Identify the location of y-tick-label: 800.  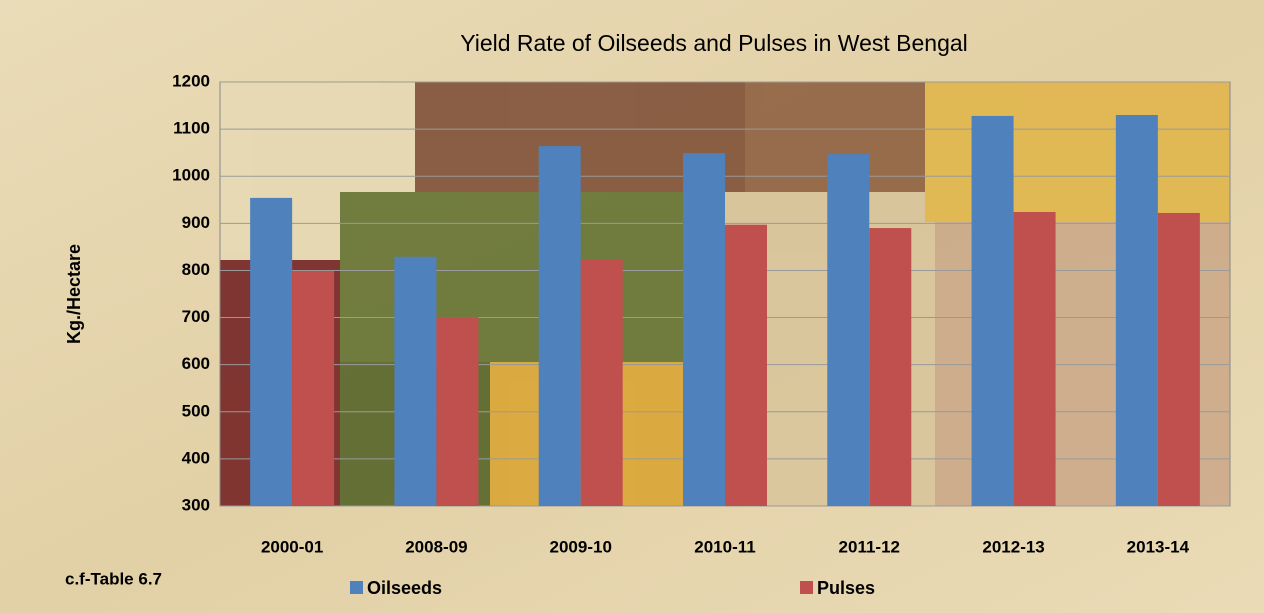
(196, 269).